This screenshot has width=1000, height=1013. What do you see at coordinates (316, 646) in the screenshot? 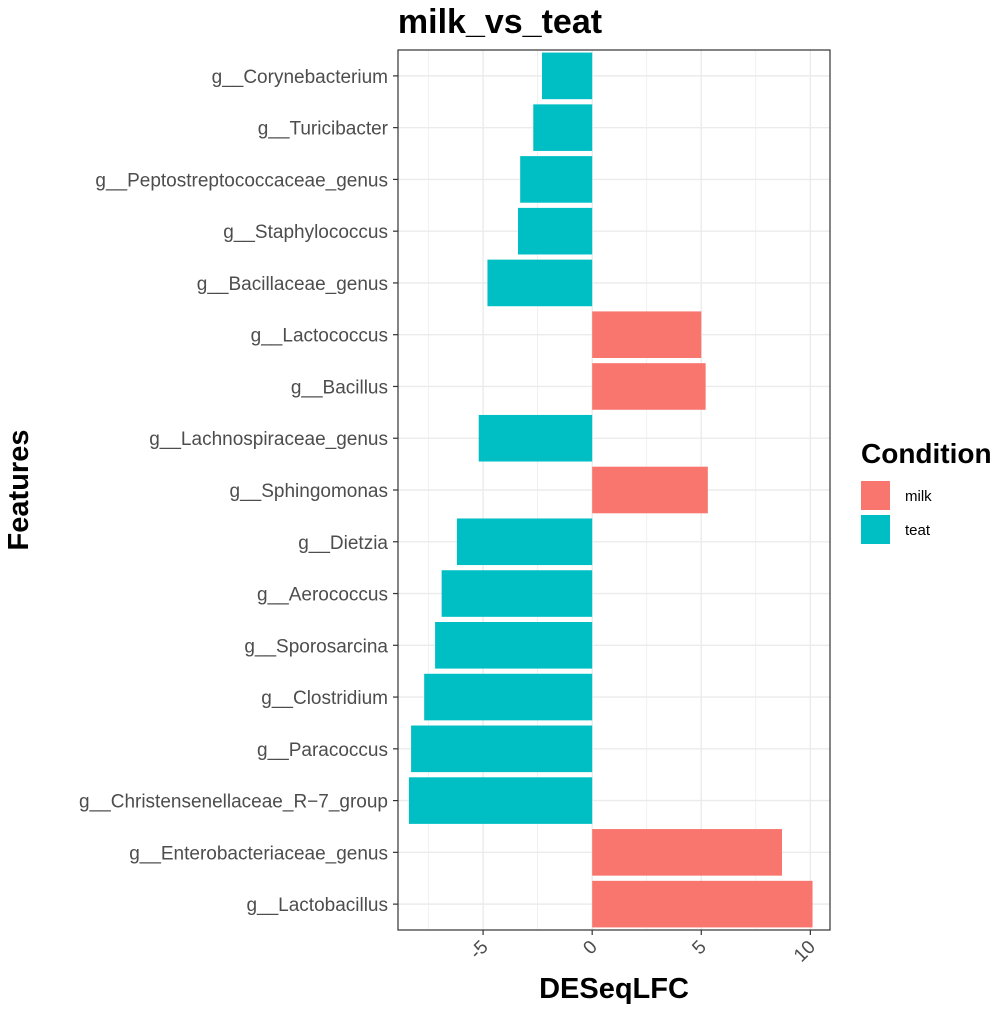
I see `y-tick-label: g__Sporosarcina` at bounding box center [316, 646].